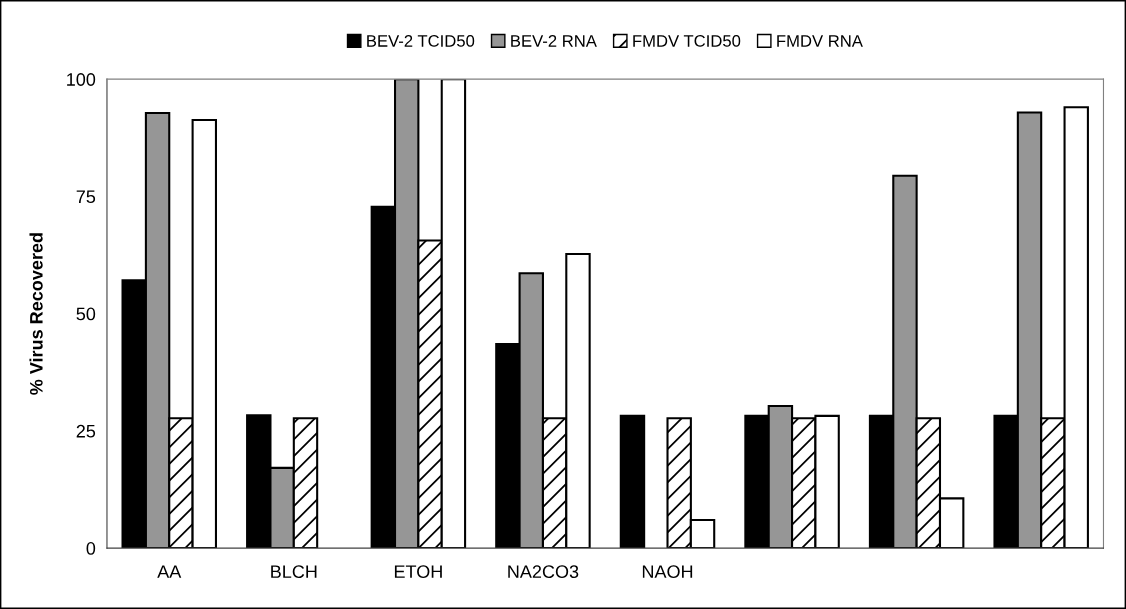 Image resolution: width=1126 pixels, height=609 pixels. I want to click on x-tick-label: BLCH, so click(294, 572).